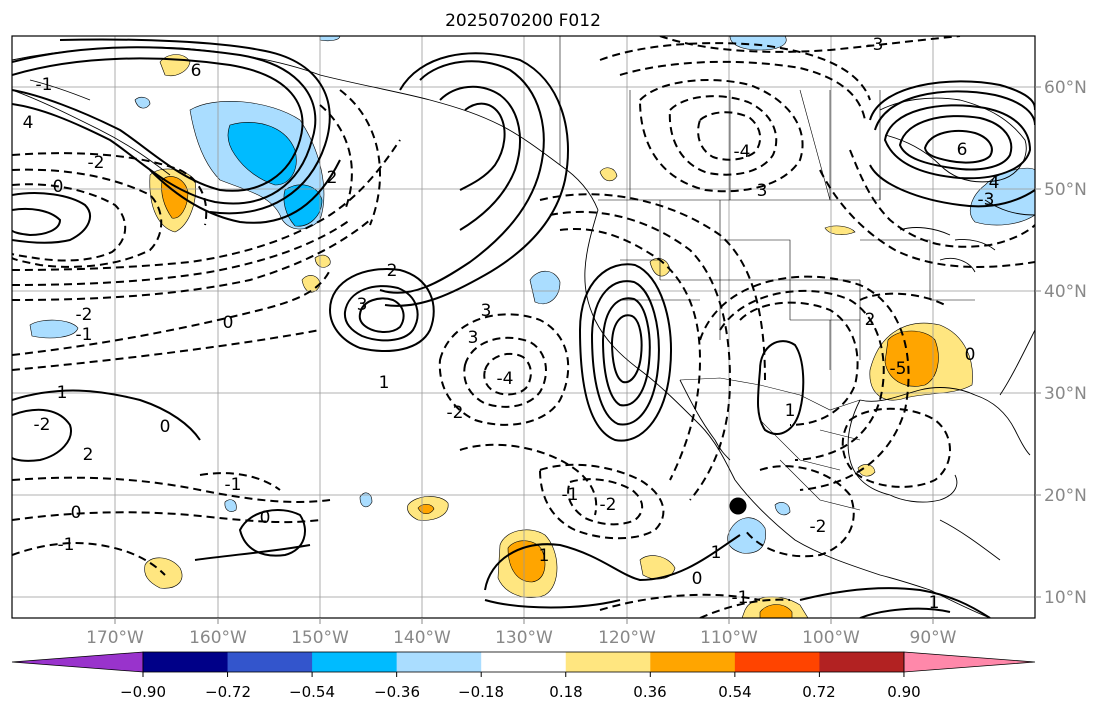 This screenshot has width=1105, height=712. Describe the element at coordinates (312, 692) in the screenshot. I see `colorbar-tick-label: −0.54` at that location.